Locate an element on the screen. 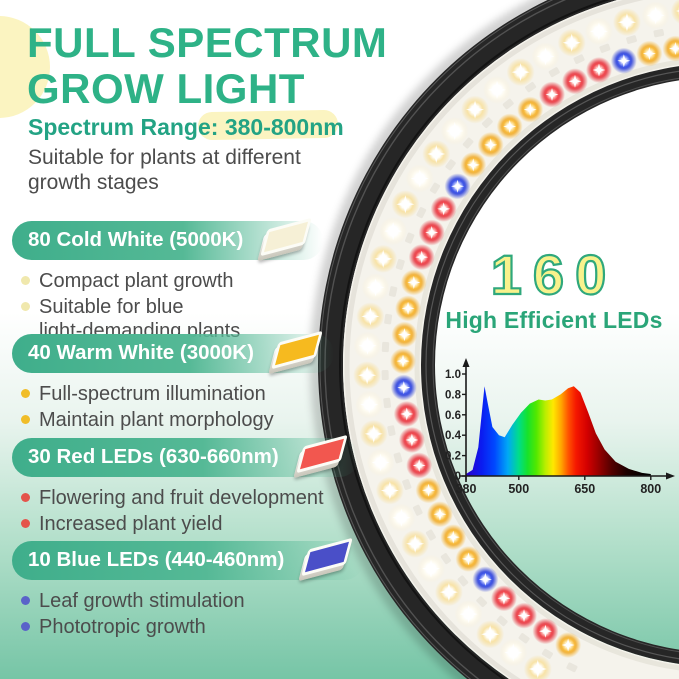  svg-text: 0.2 is located at coordinates (453, 457).